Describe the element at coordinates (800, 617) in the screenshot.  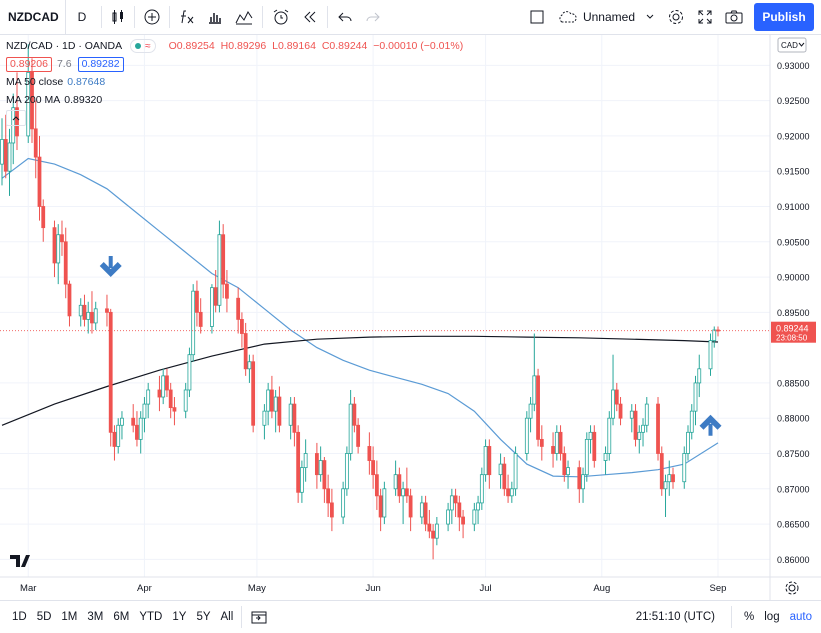
I see `auto-toggle: auto` at that location.